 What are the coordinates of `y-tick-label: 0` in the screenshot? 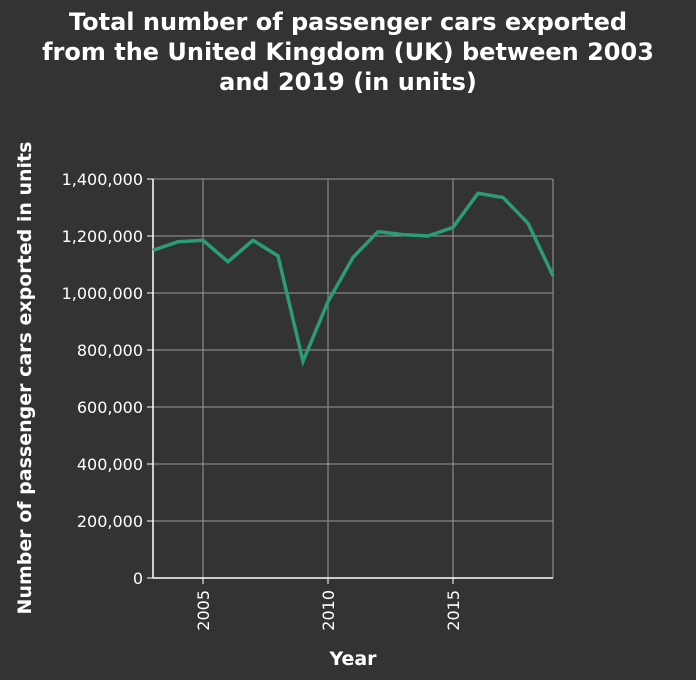 It's located at (138, 578).